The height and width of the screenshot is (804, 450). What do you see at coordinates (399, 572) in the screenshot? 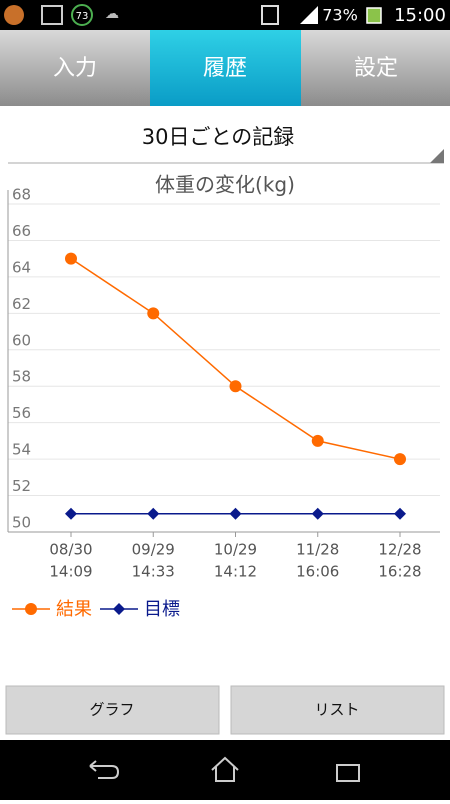
I see `x-tick-label: 16:28` at bounding box center [399, 572].